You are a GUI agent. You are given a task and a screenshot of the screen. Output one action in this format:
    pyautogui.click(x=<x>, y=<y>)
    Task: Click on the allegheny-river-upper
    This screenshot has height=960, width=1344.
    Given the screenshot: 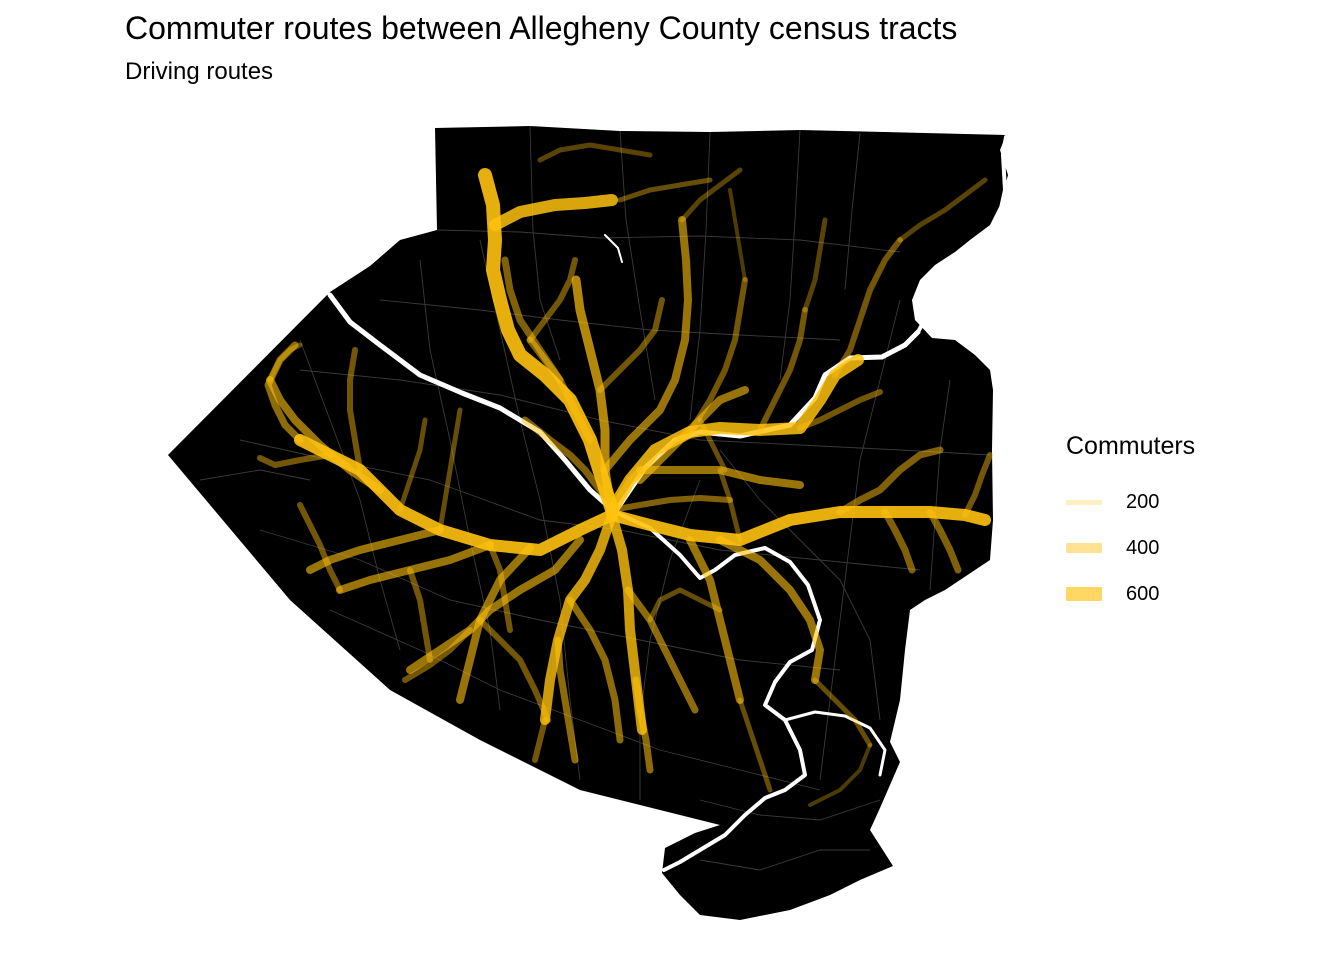 What is the action you would take?
    pyautogui.click(x=962, y=234)
    